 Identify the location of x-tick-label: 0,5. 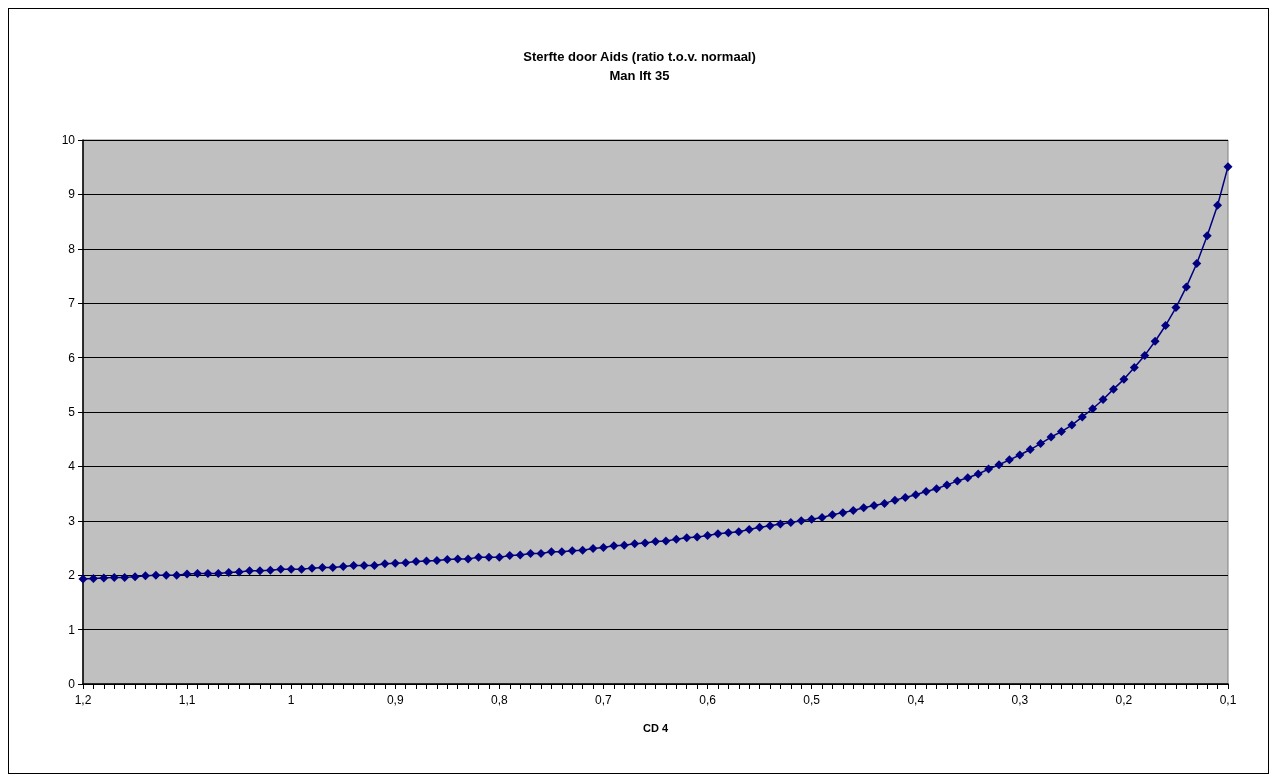
(812, 700).